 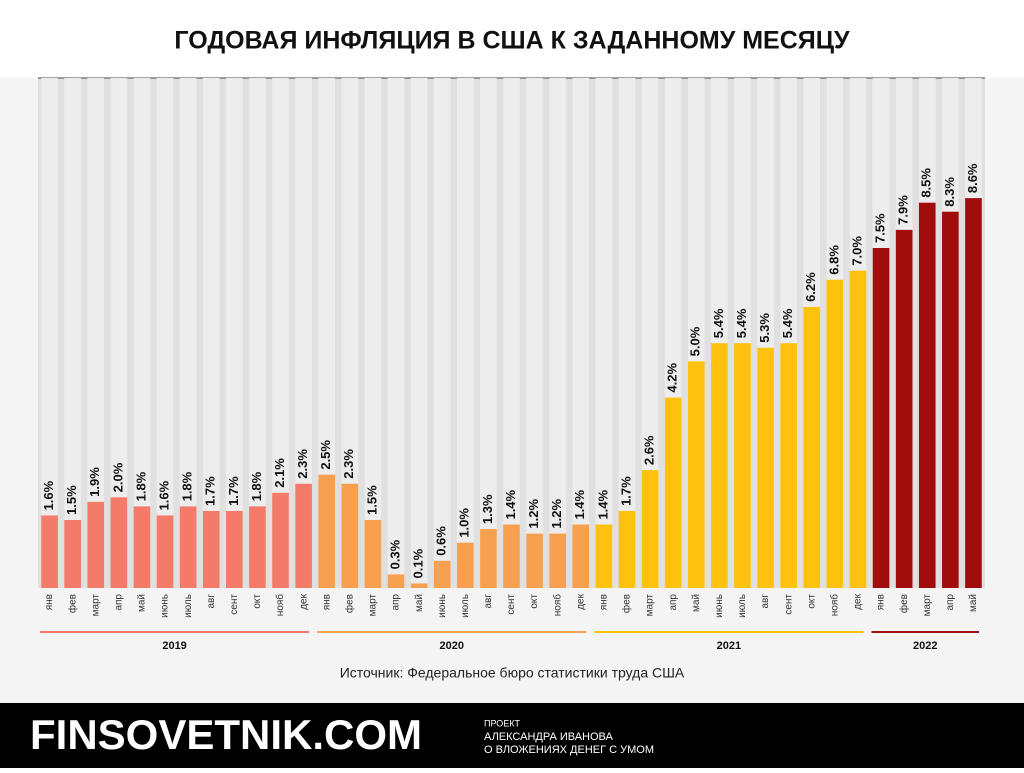 What do you see at coordinates (325, 455) in the screenshot?
I see `value-label: 2.5%` at bounding box center [325, 455].